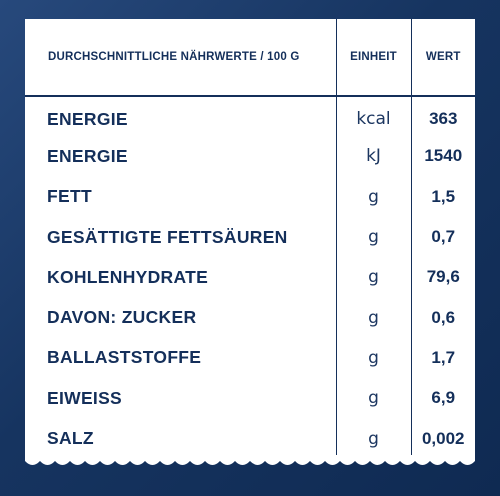  I want to click on table-row: ENERGIE kcal 363, so click(250, 116).